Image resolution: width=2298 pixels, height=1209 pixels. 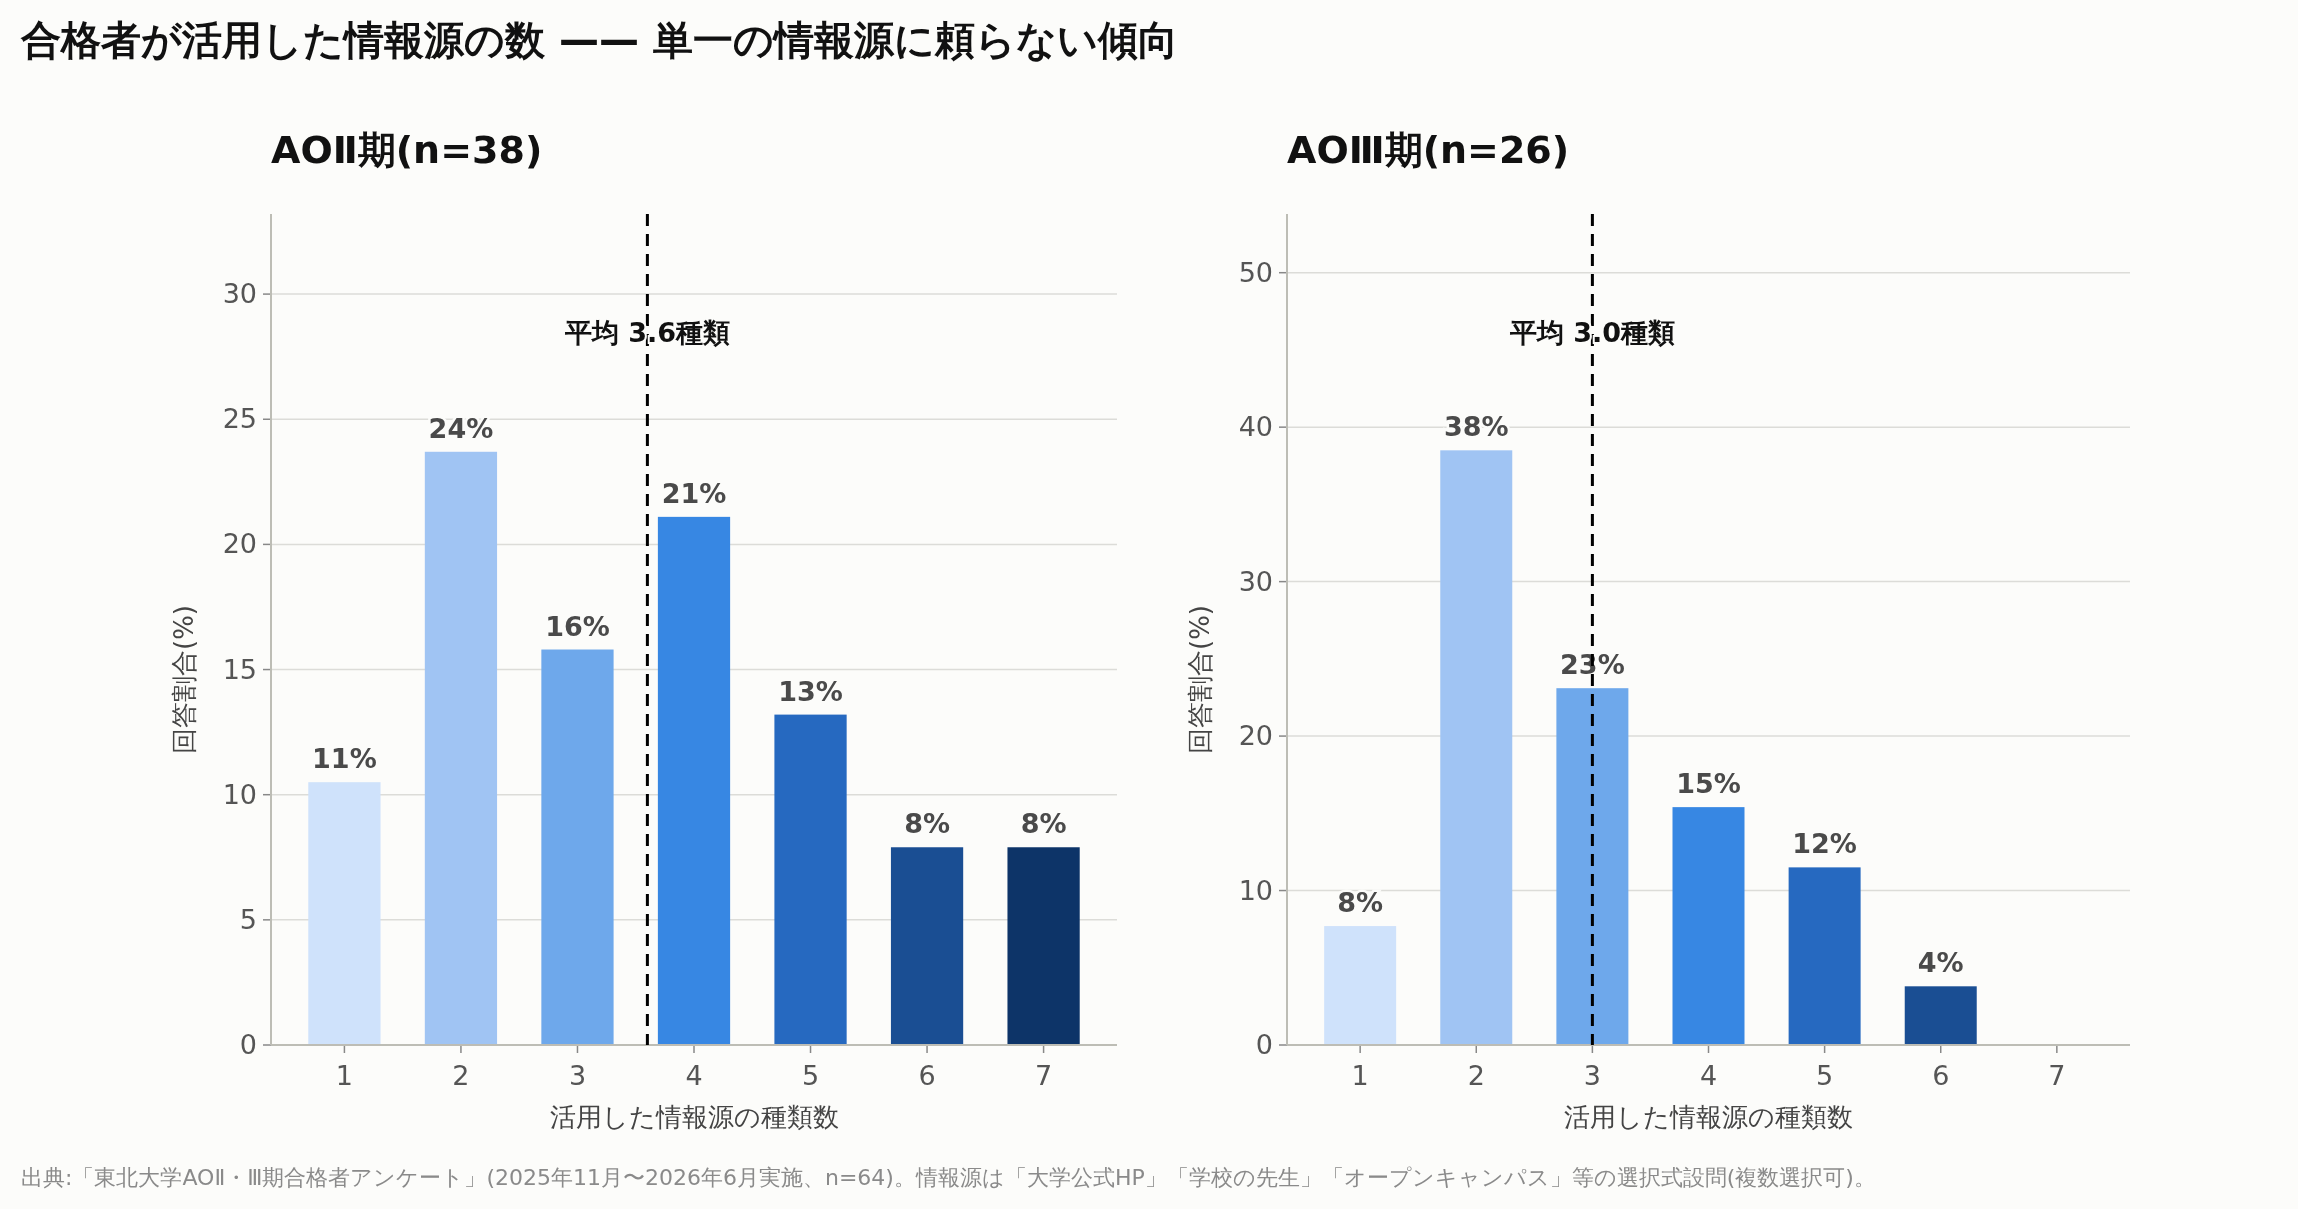 What do you see at coordinates (1255, 427) in the screenshot?
I see `y-tick-label: 40` at bounding box center [1255, 427].